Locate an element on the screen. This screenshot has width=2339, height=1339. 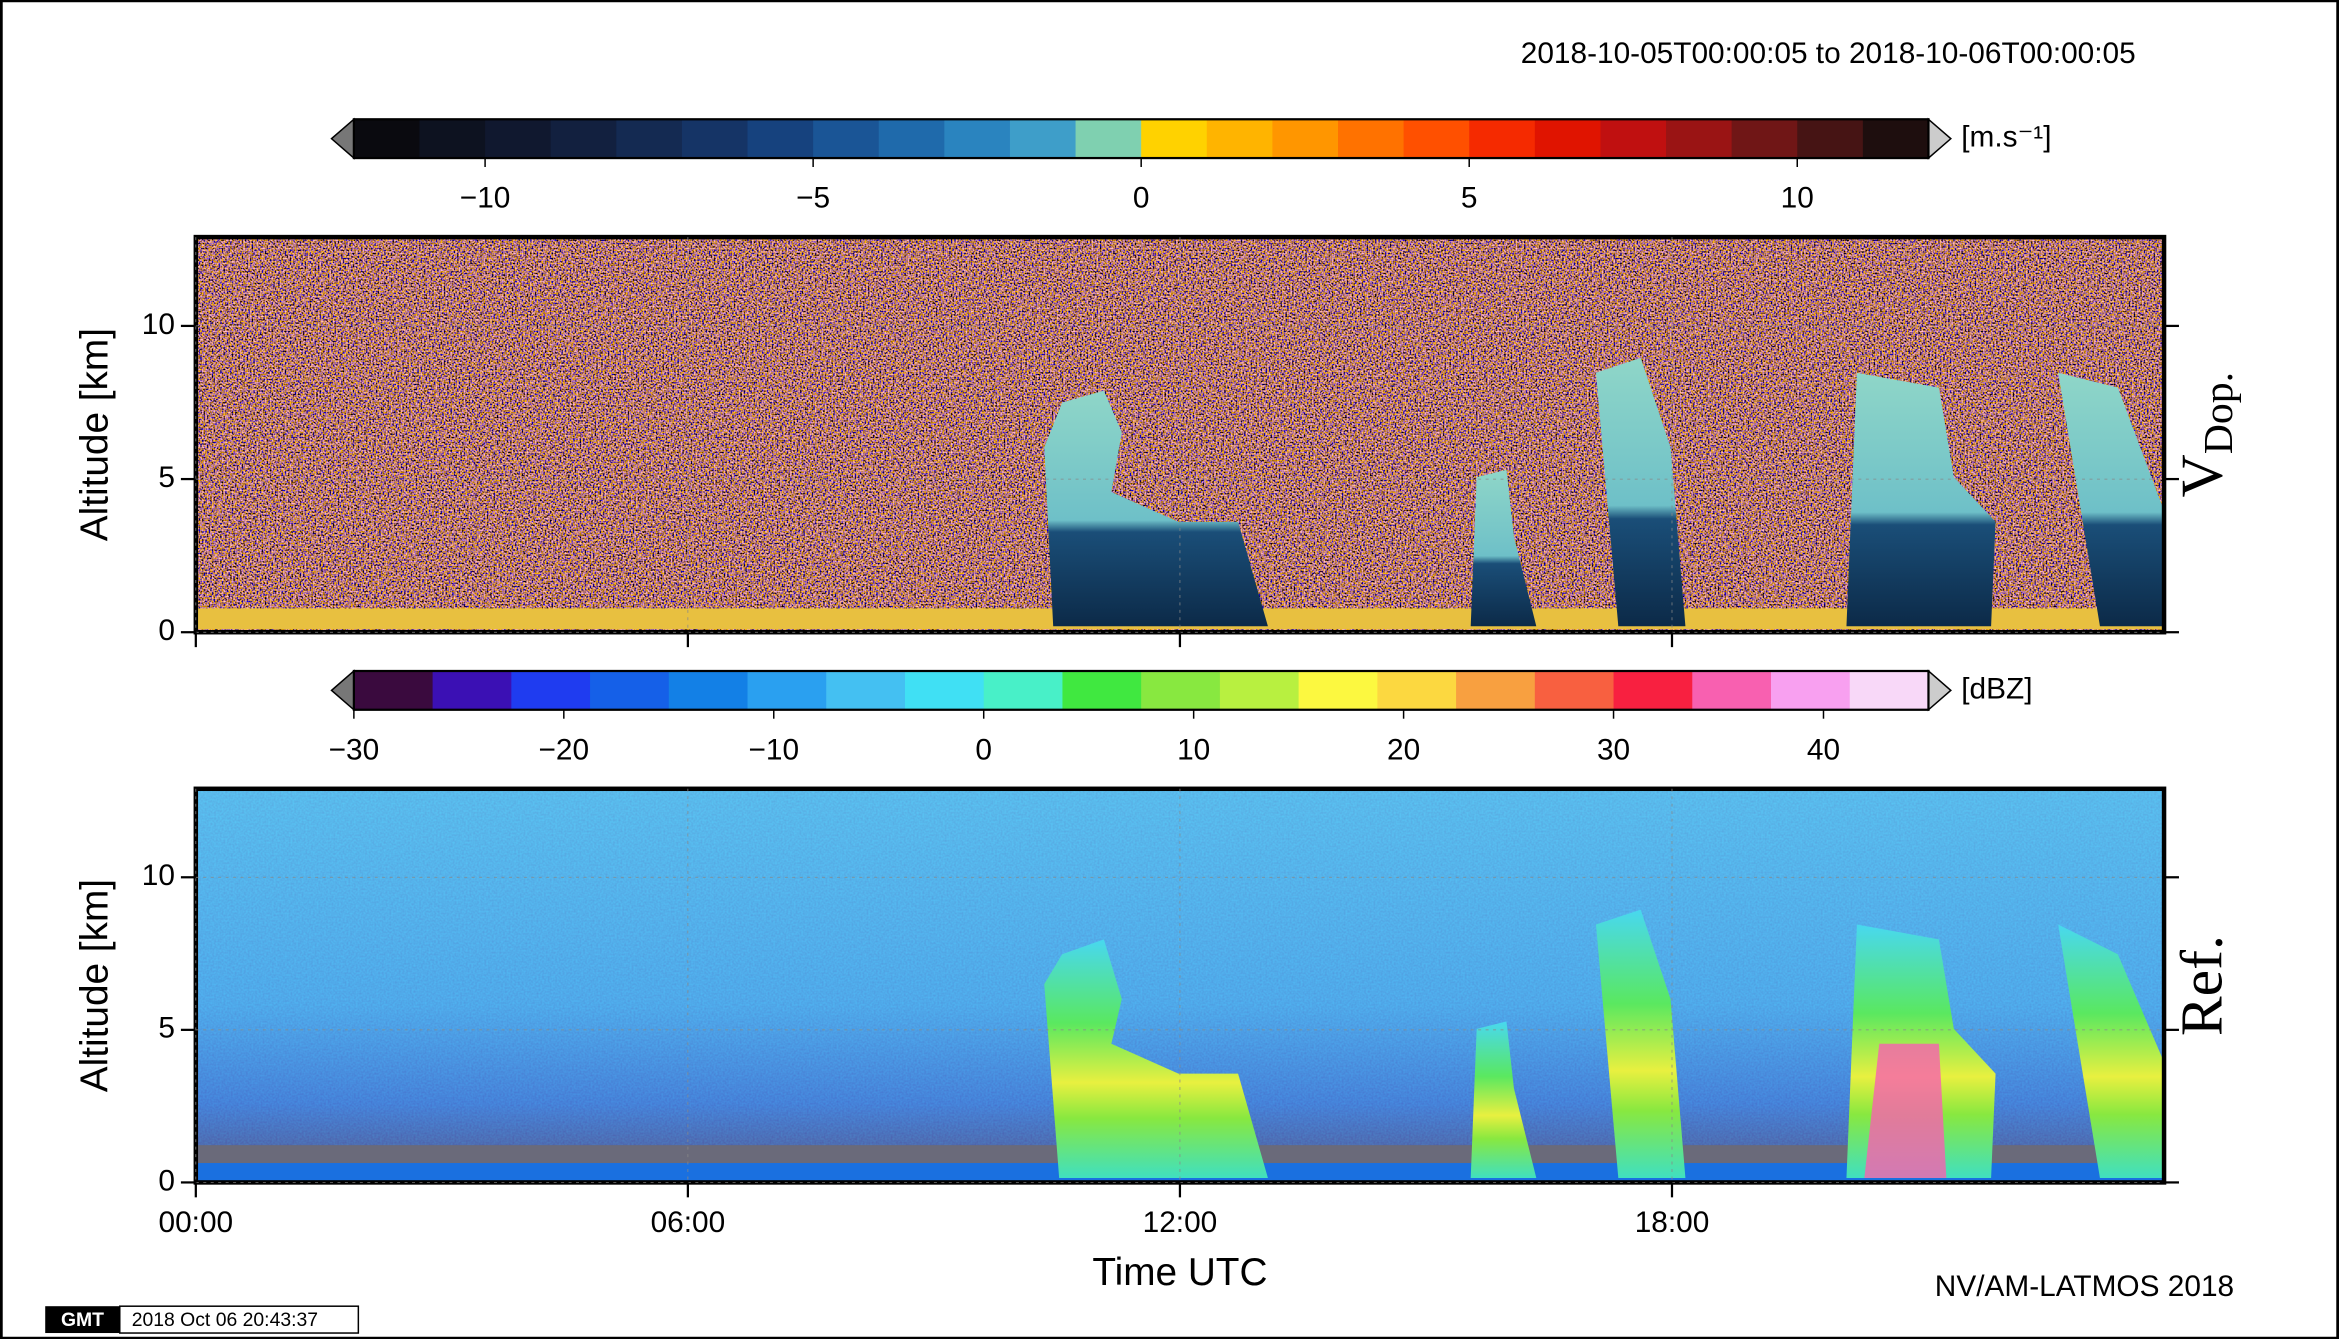
x-axis-label: Time UTC is located at coordinates (1179, 1272).